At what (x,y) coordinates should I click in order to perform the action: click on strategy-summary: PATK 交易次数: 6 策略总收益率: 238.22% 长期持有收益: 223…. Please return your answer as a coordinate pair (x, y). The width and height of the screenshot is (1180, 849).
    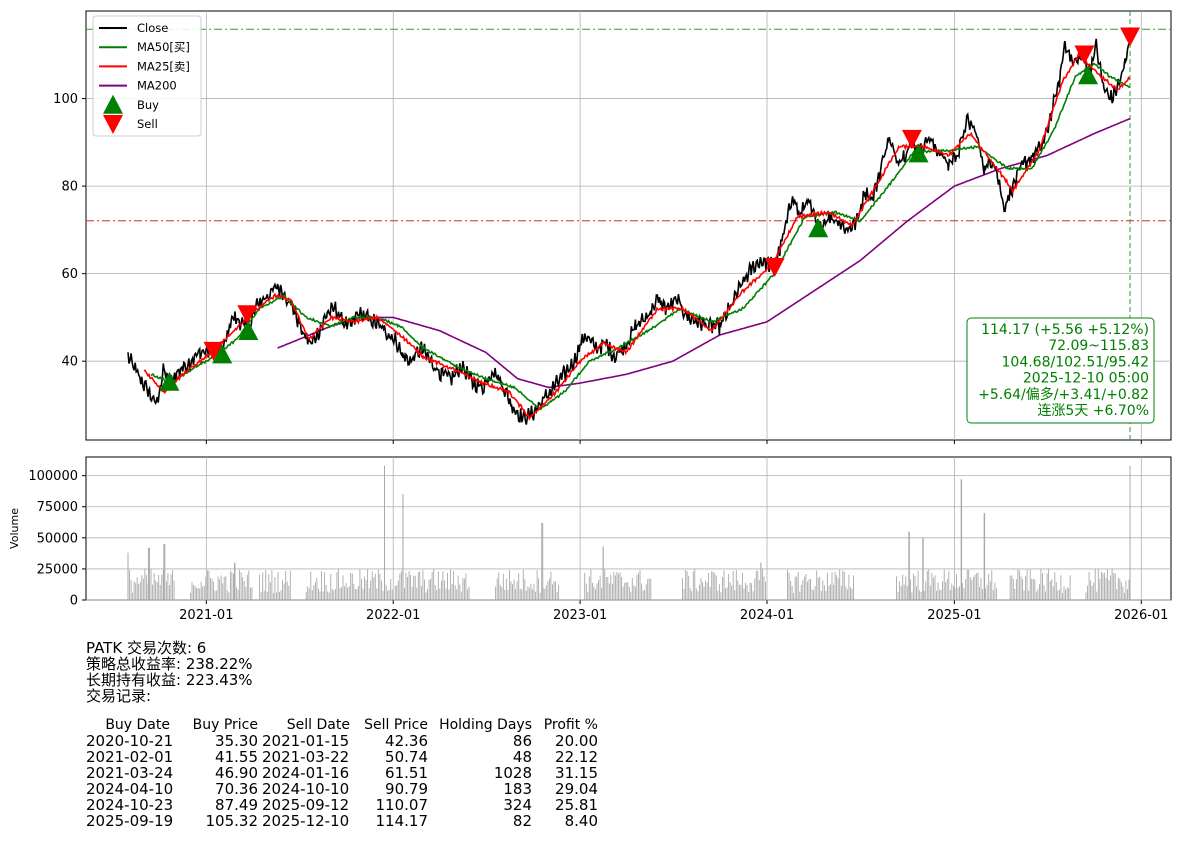
    Looking at the image, I should click on (169, 672).